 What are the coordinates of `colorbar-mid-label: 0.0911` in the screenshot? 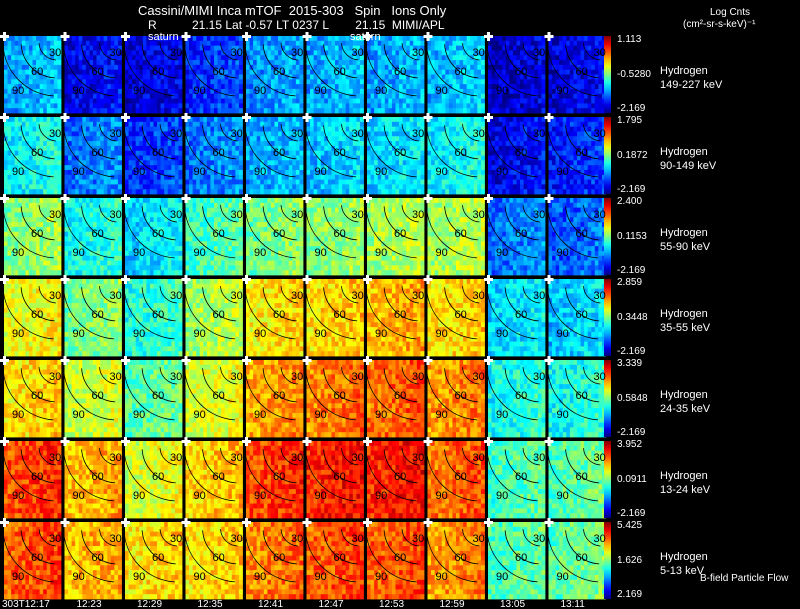 It's located at (632, 479).